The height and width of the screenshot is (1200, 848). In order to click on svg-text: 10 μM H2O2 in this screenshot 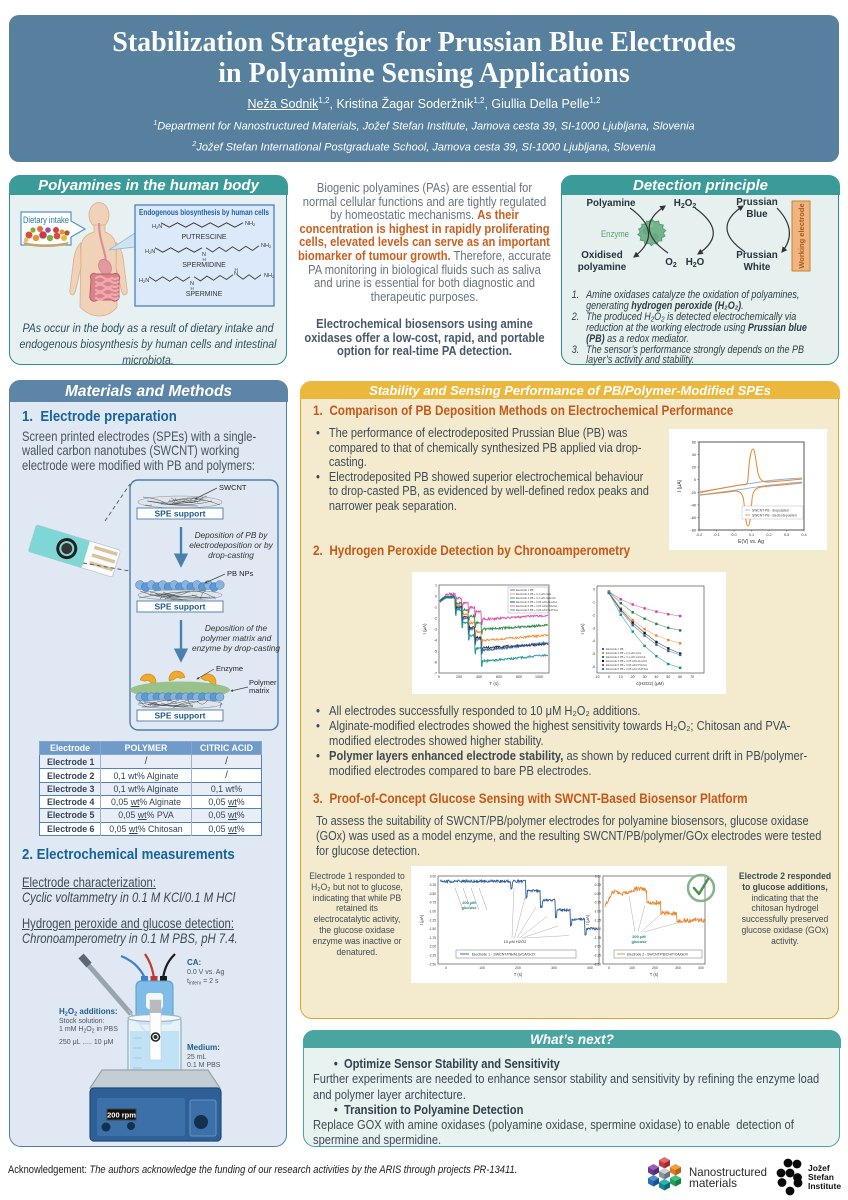, I will do `click(516, 941)`.